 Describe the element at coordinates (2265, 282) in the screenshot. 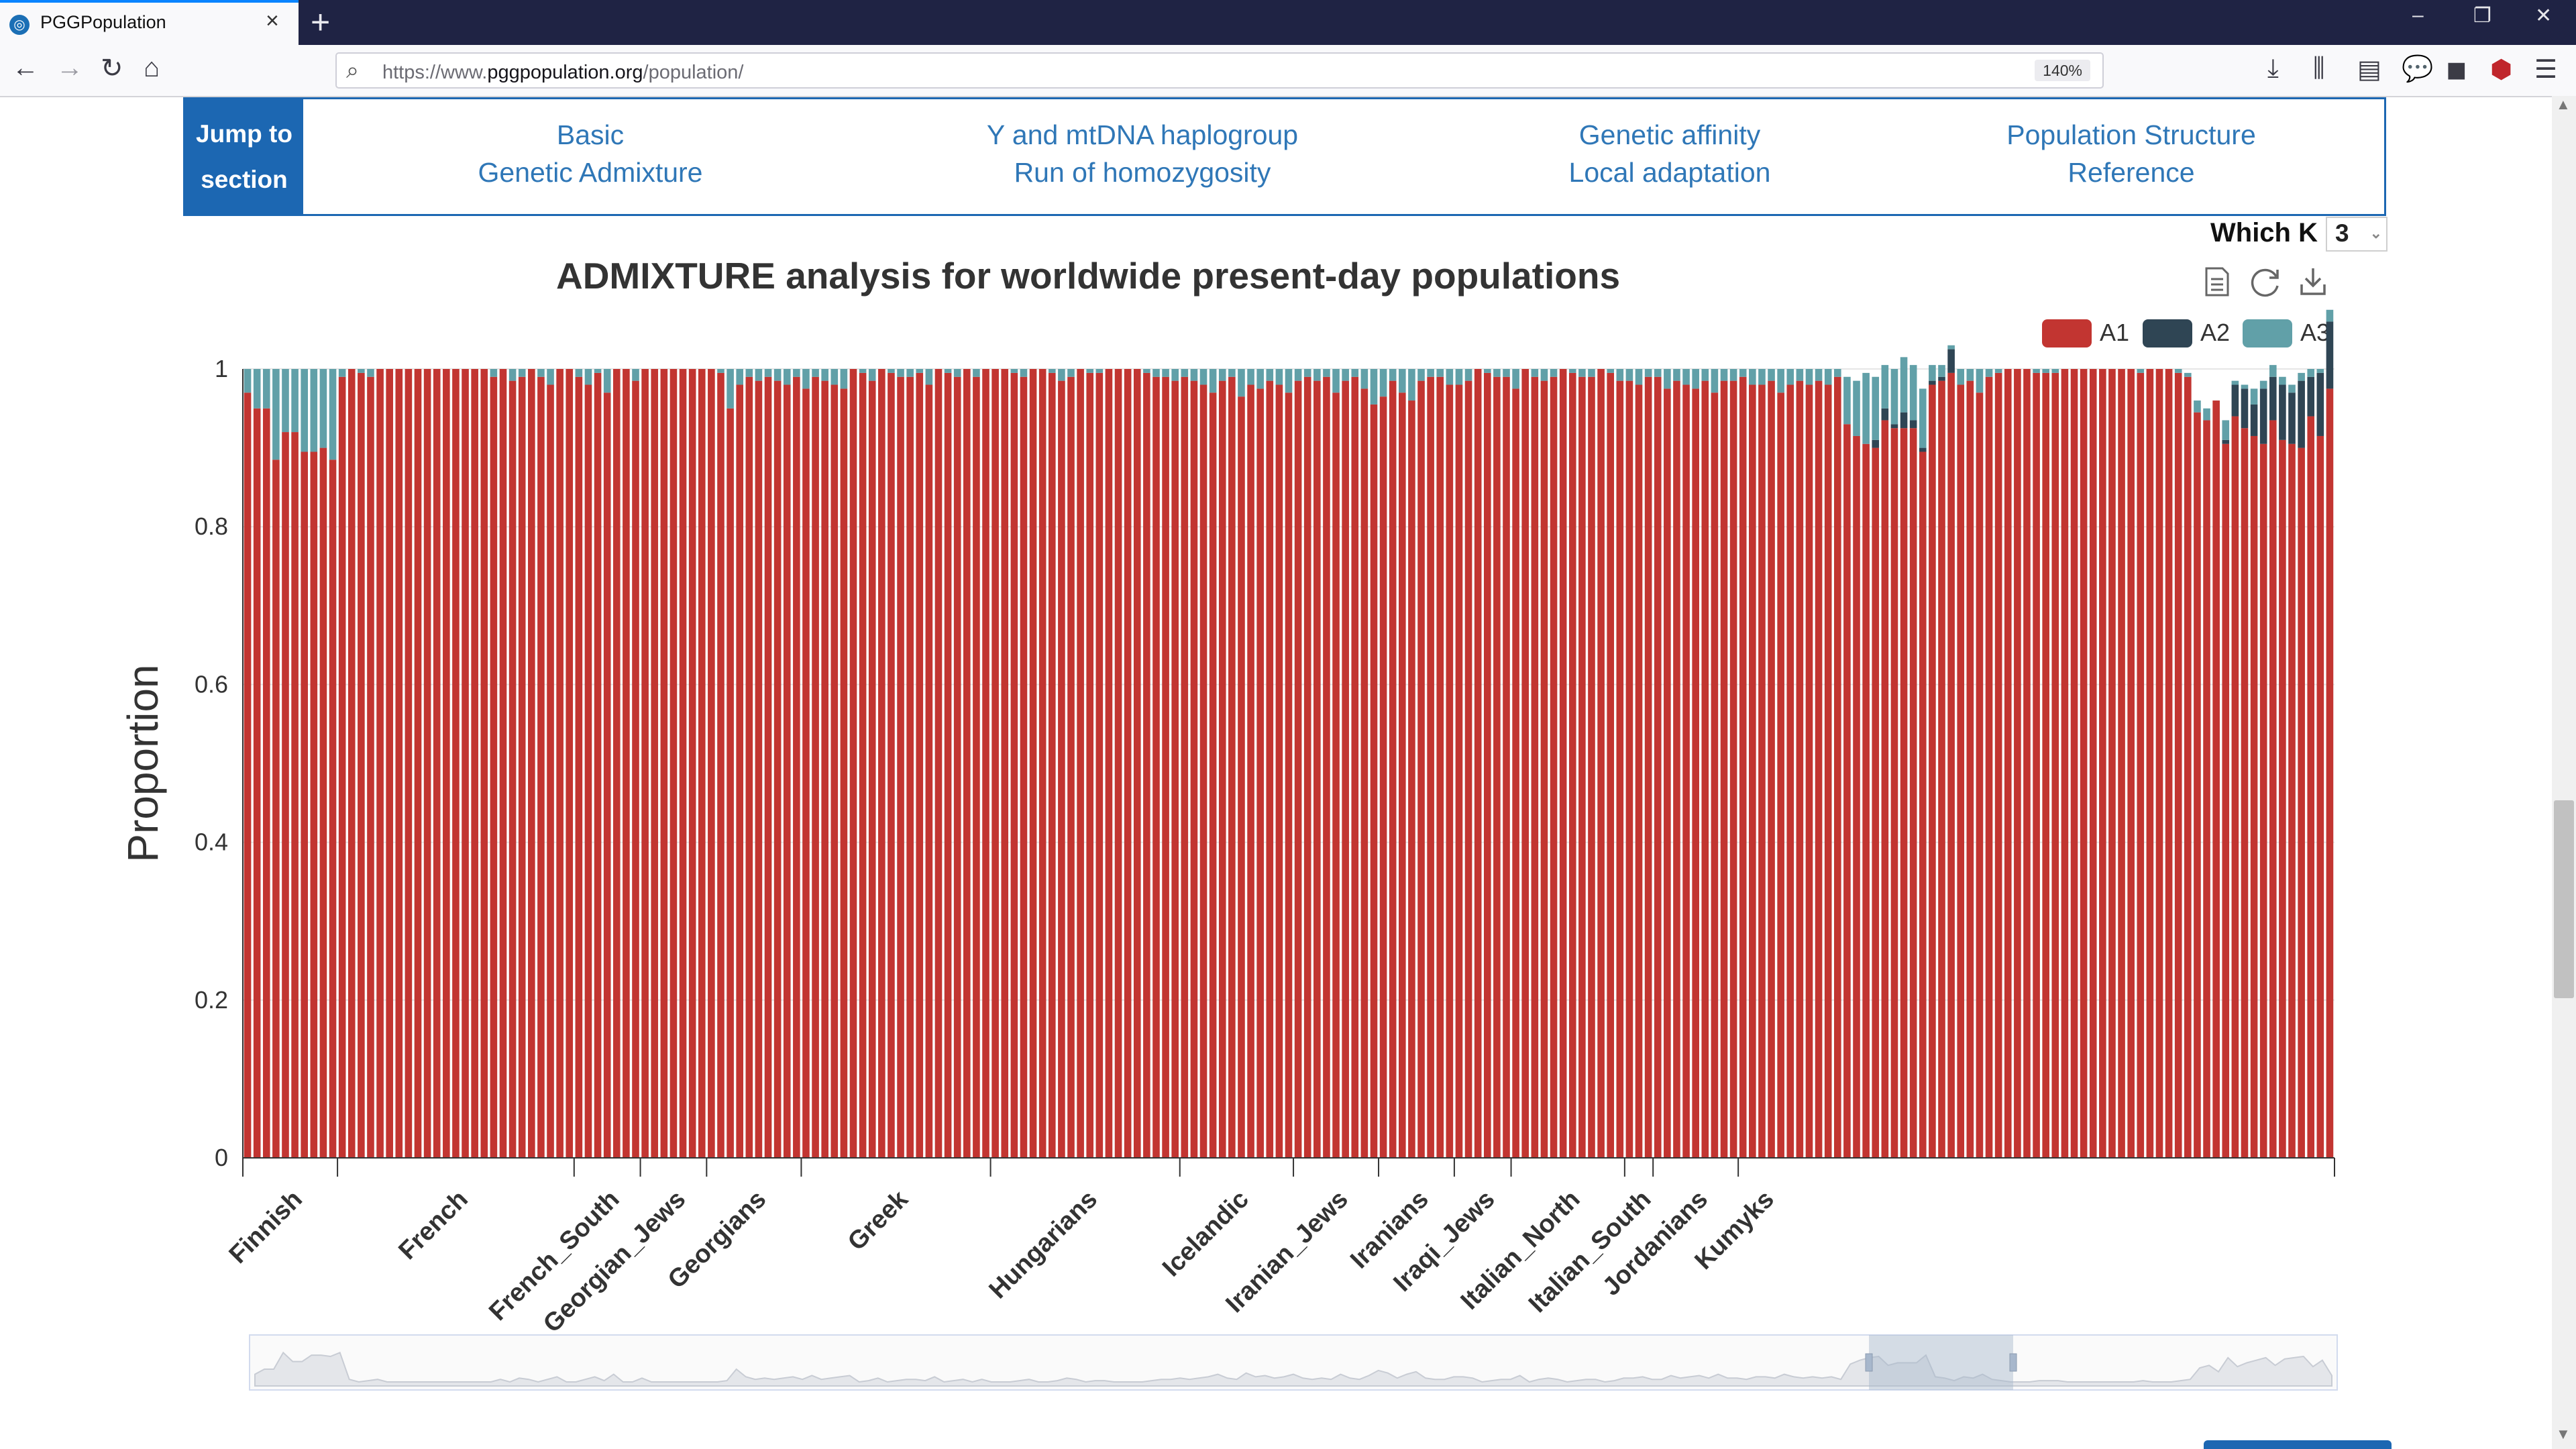

I see `restore-icon` at that location.